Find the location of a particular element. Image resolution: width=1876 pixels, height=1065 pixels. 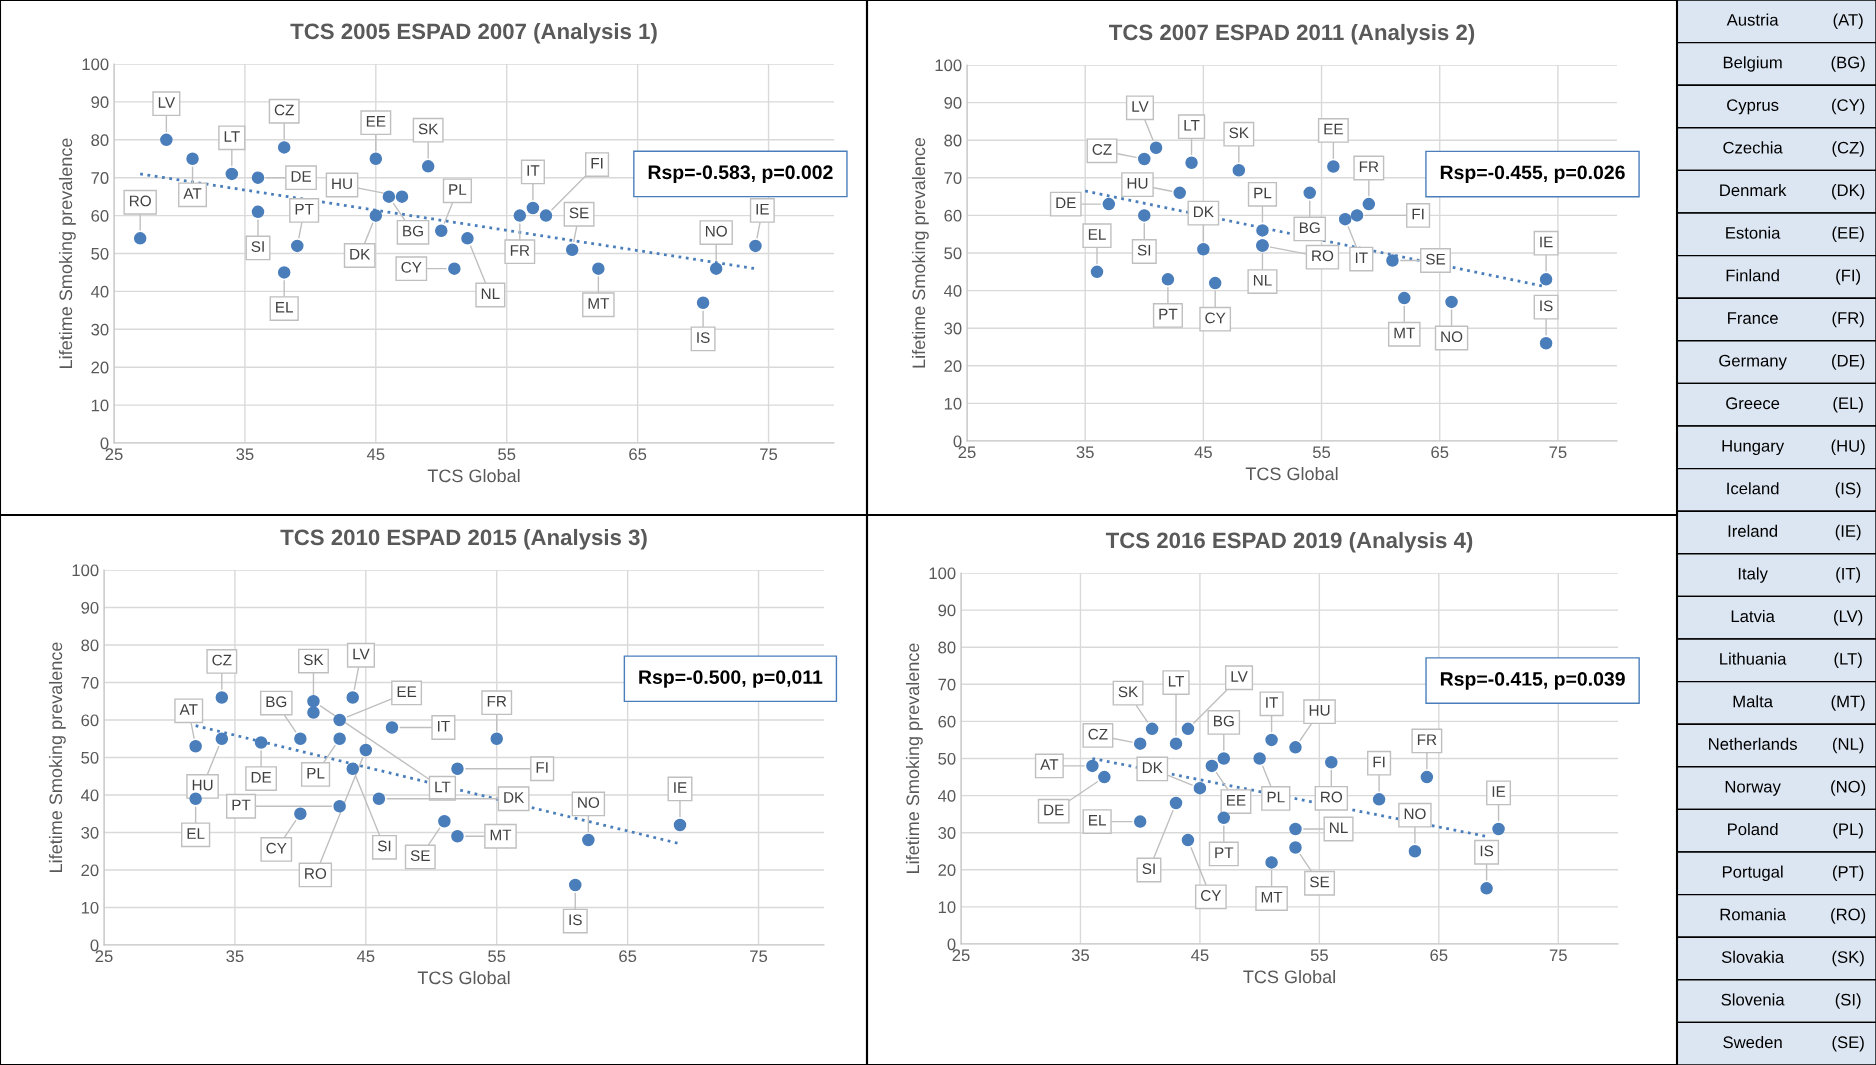

text: (SE) is located at coordinates (1848, 1043).